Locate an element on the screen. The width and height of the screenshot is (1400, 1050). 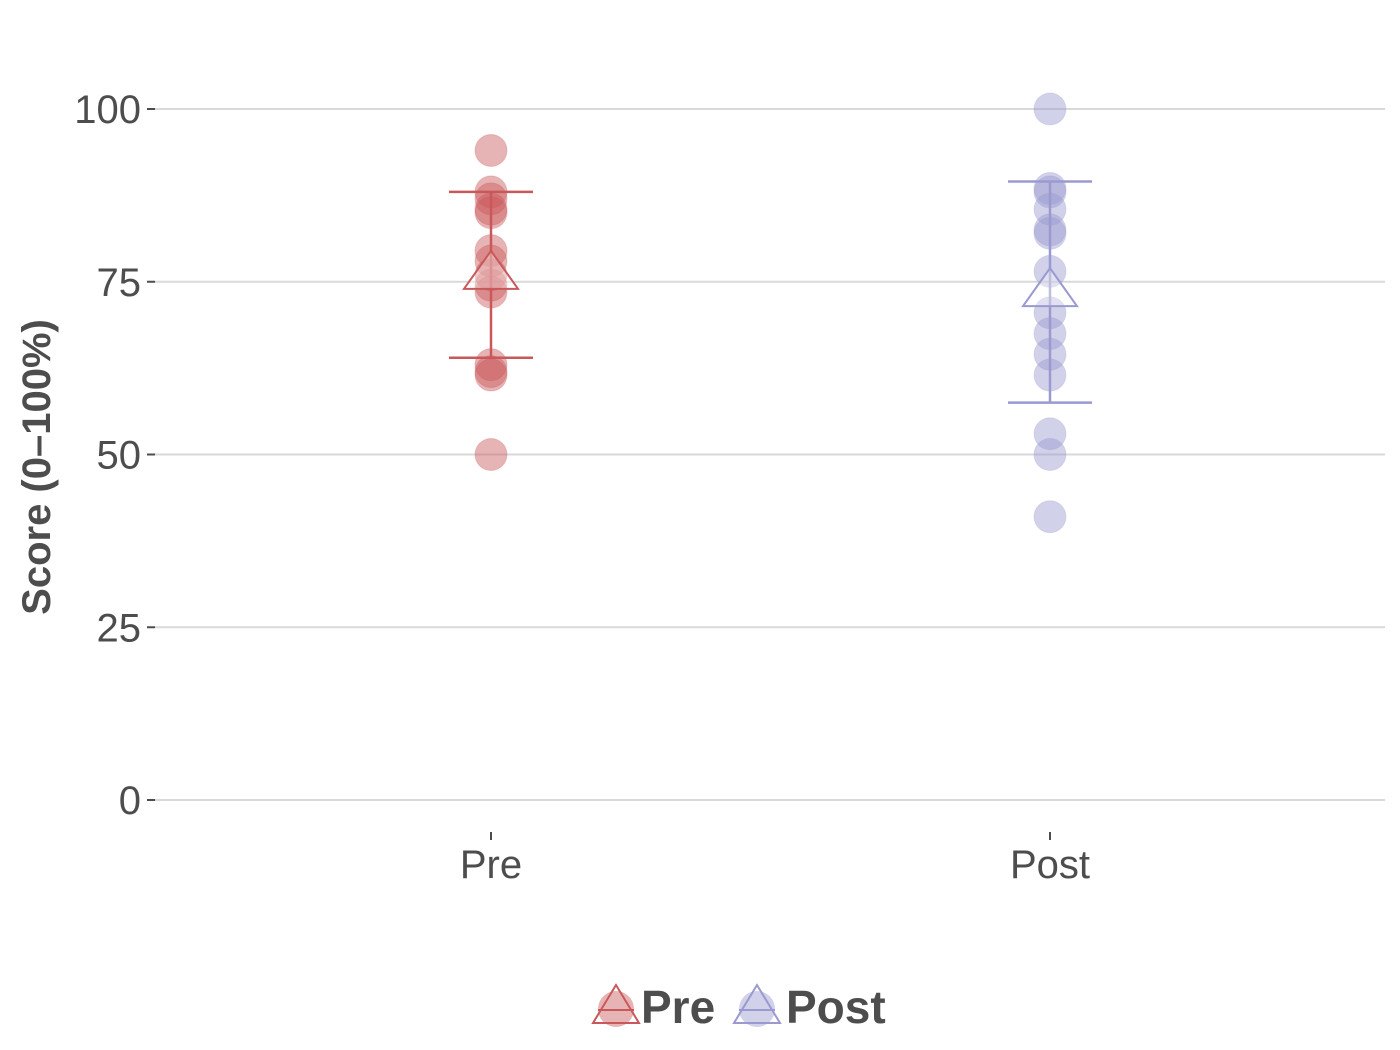
y-tick-label: 25 is located at coordinates (119, 628).